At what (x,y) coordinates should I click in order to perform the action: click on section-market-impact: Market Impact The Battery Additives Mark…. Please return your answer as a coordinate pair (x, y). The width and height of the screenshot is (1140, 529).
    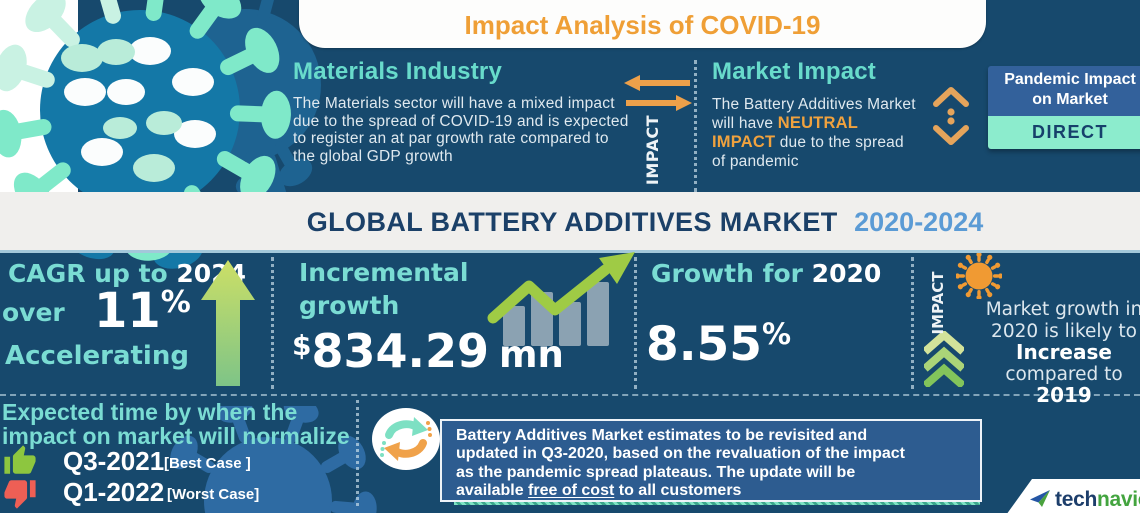
    Looking at the image, I should click on (815, 114).